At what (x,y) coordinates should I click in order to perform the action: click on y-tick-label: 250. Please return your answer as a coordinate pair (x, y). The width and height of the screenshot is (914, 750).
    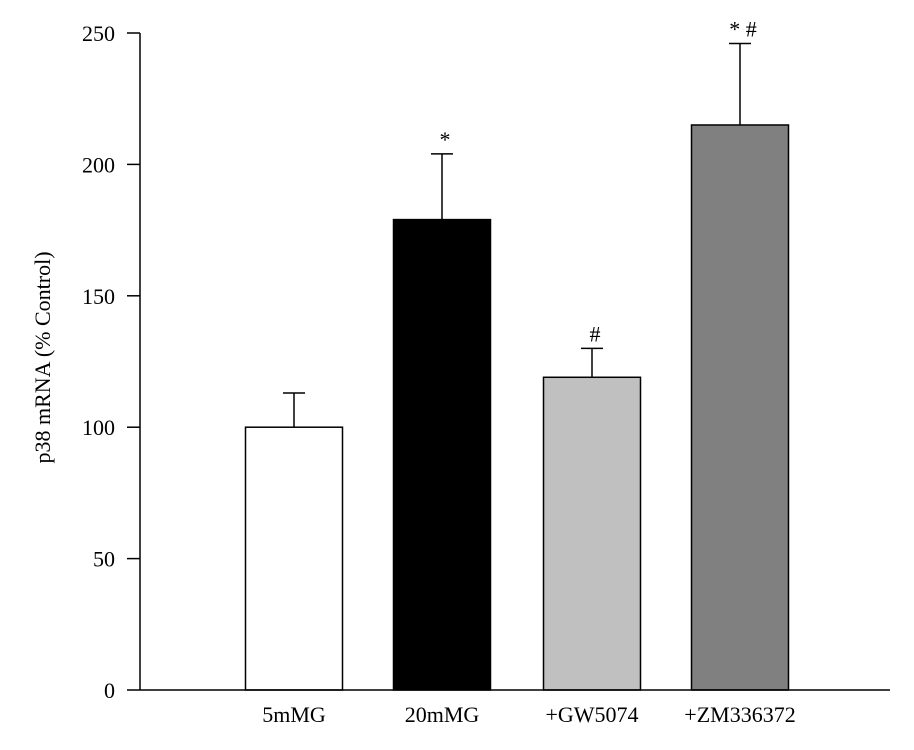
    Looking at the image, I should click on (98, 33).